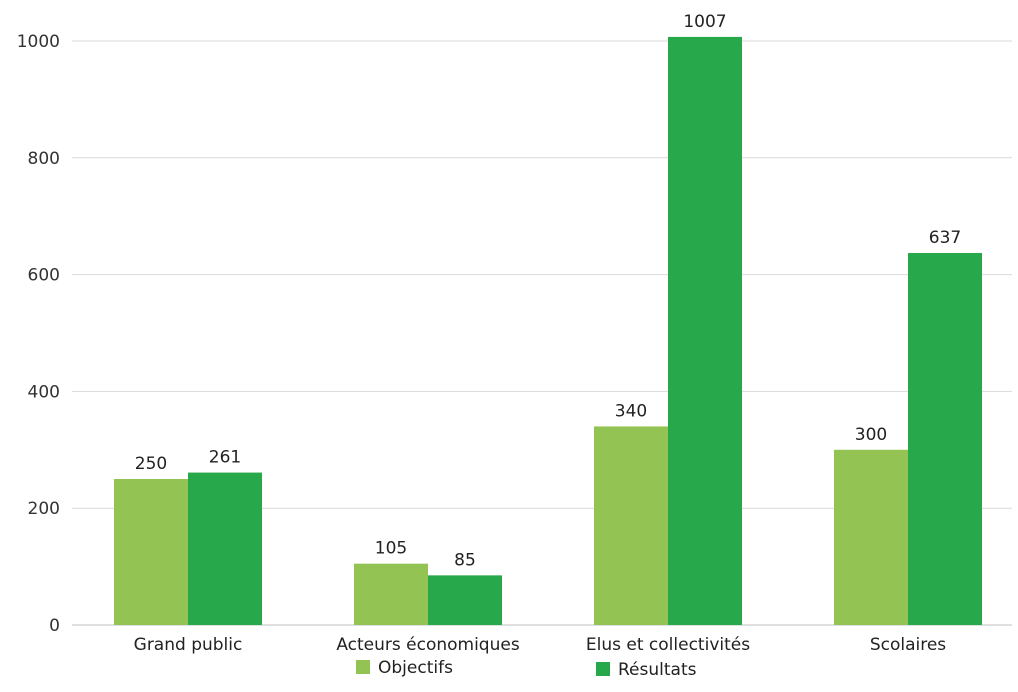  Describe the element at coordinates (44, 392) in the screenshot. I see `y-tick-label: 400` at that location.